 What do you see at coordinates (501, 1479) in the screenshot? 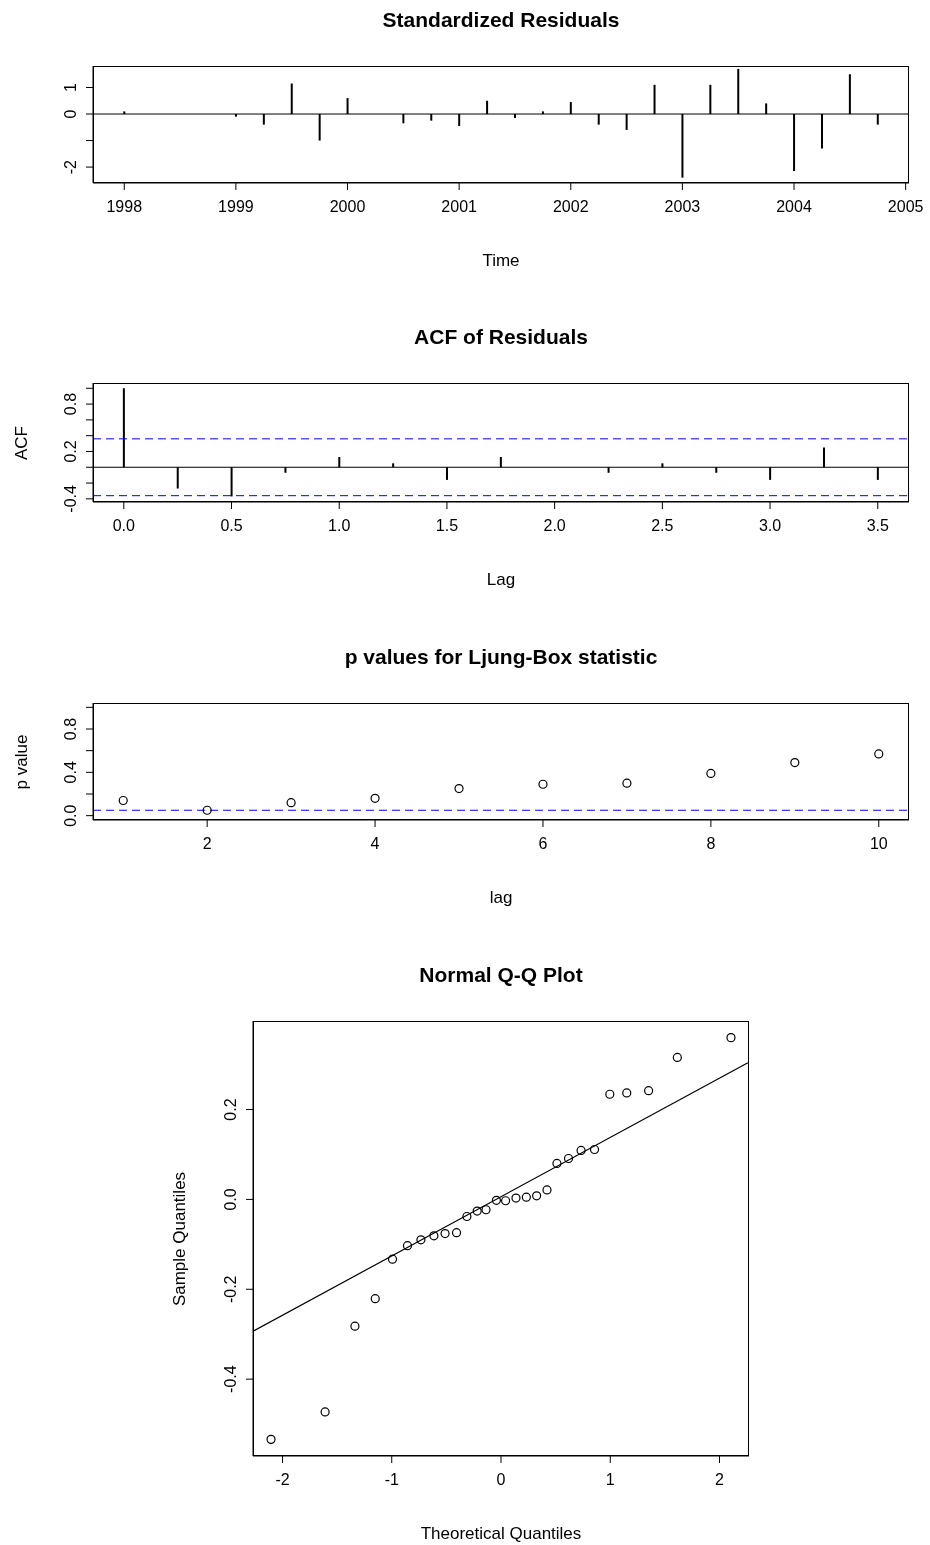
I see `x-tick-label: 0` at bounding box center [501, 1479].